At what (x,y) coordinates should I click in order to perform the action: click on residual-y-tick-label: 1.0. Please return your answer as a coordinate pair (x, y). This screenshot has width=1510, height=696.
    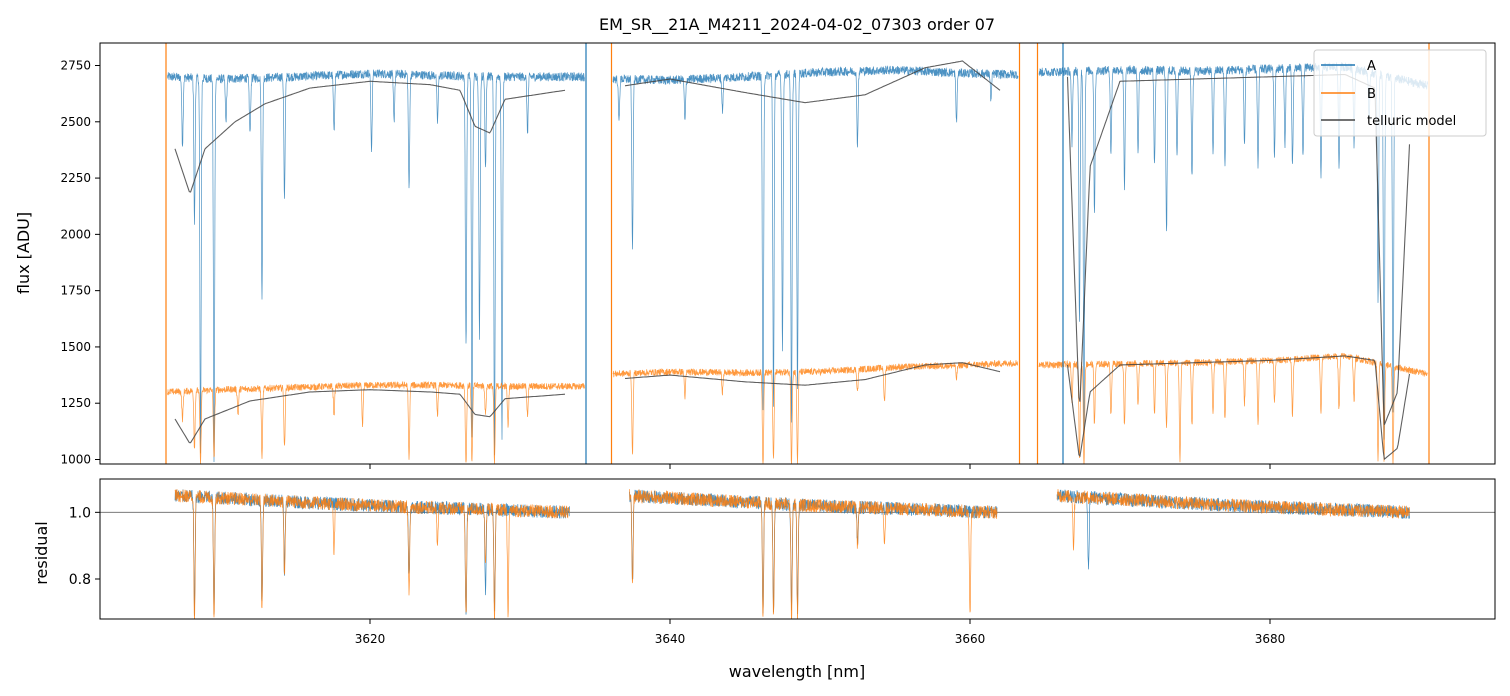
    Looking at the image, I should click on (80, 513).